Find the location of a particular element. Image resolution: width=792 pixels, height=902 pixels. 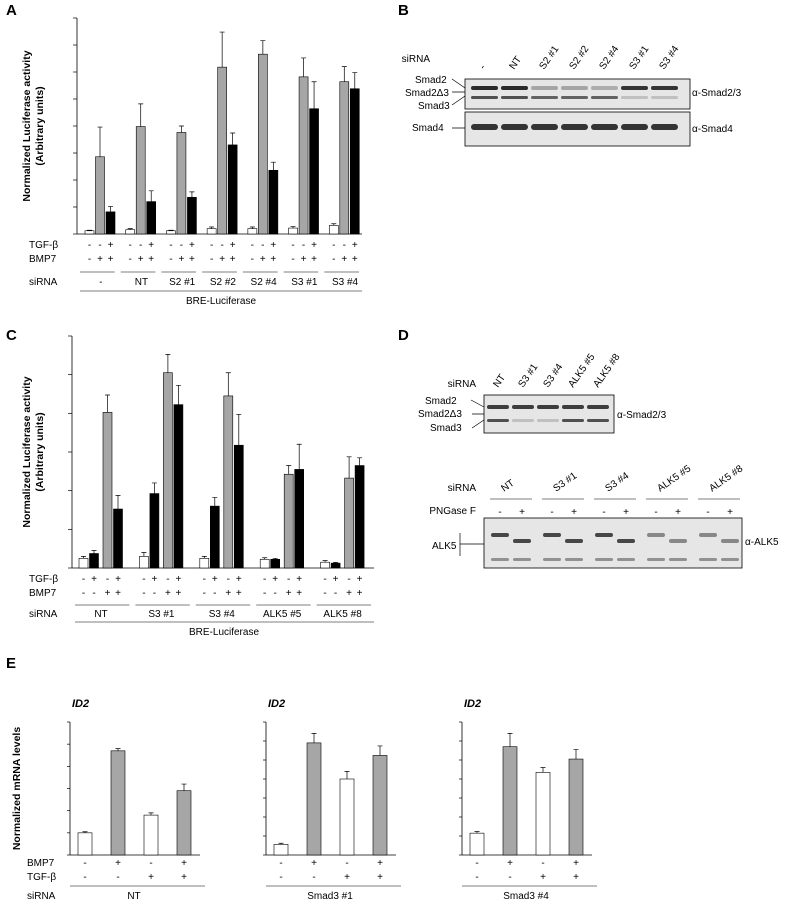

chart-e-row-label: TGF-β is located at coordinates (41, 877).